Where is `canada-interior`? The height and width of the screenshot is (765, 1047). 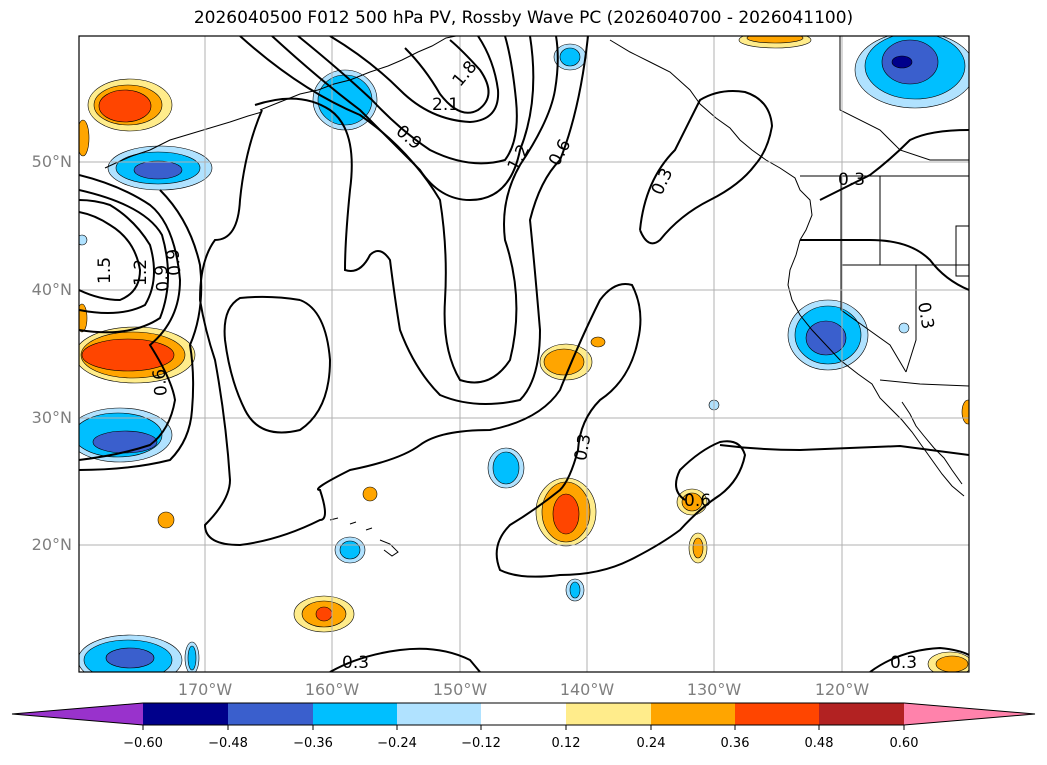
canada-interior is located at coordinates (904, 98).